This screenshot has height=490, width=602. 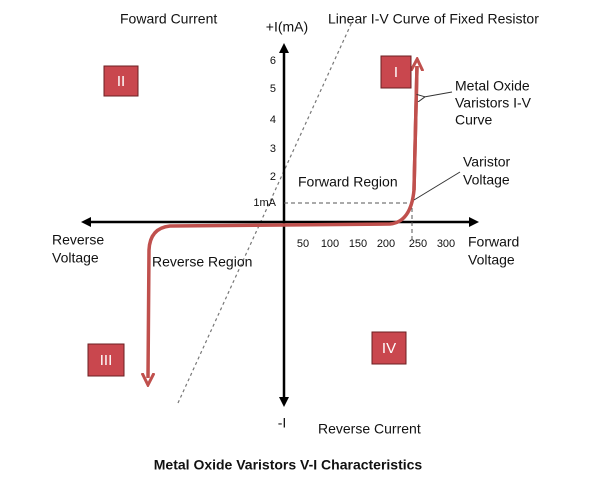 I want to click on x-tick-label: 50, so click(x=303, y=244).